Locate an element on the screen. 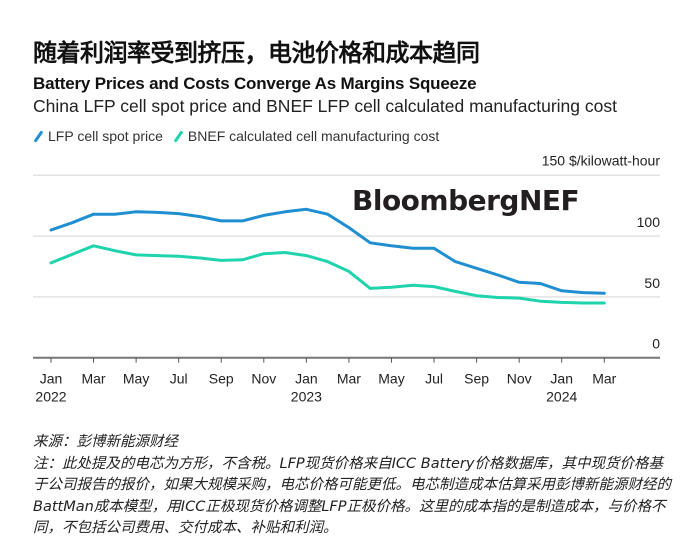 Image resolution: width=700 pixels, height=547 pixels. legend-label: BNEF calculated cell manufacturing cost is located at coordinates (313, 136).